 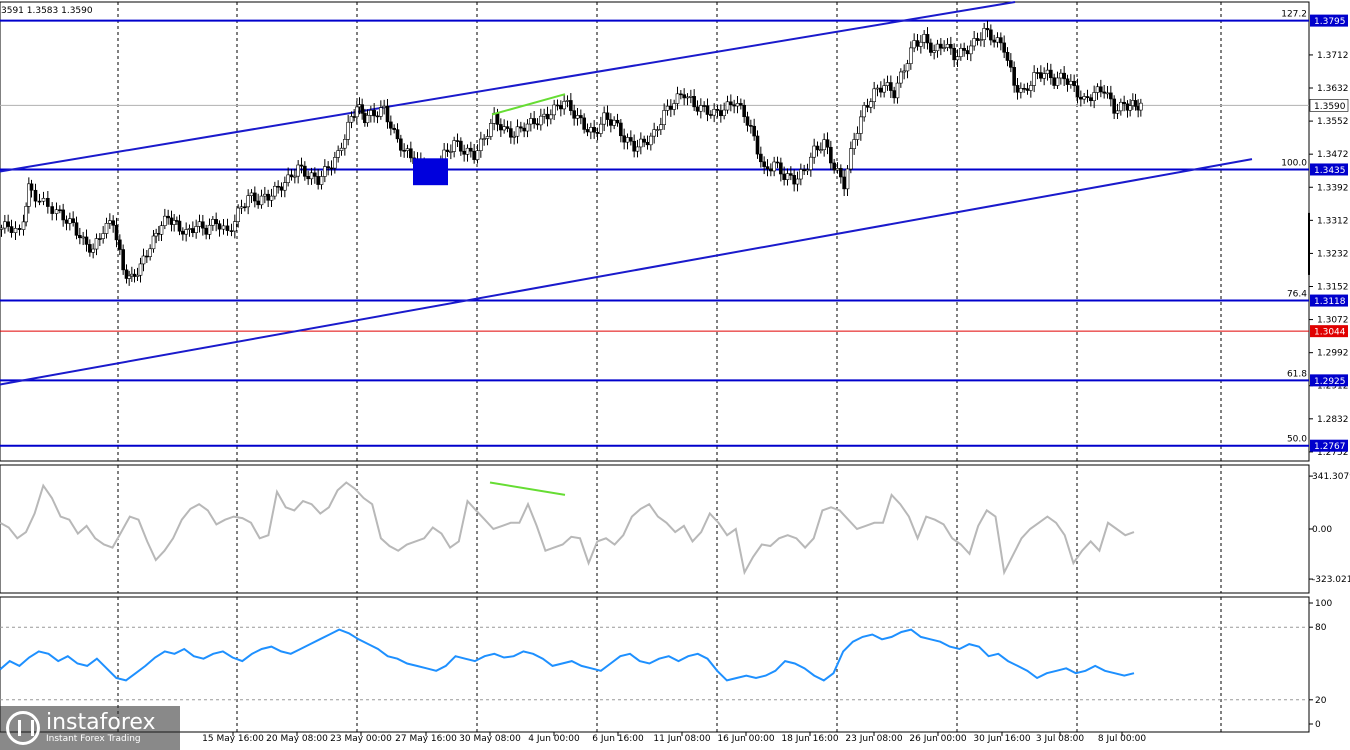 What do you see at coordinates (1060, 739) in the screenshot?
I see `time-tick-label: 3 Jul 08:00` at bounding box center [1060, 739].